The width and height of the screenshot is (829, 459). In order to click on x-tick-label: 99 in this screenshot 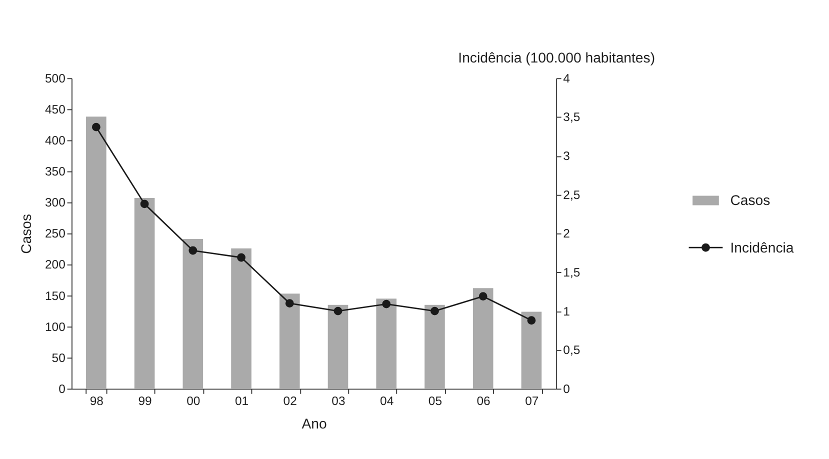, I will do `click(145, 401)`.